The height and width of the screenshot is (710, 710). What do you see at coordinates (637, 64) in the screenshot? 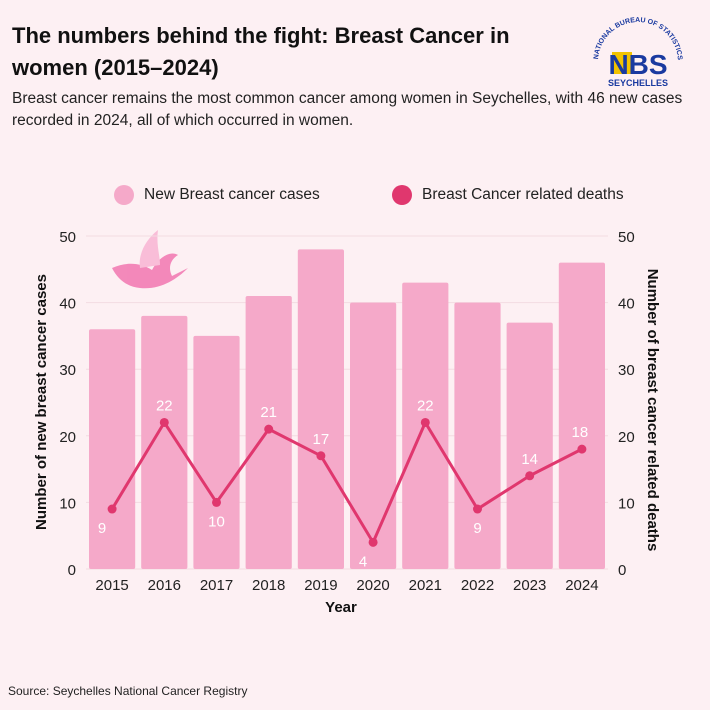
I see `svg-text: NBS` at bounding box center [637, 64].